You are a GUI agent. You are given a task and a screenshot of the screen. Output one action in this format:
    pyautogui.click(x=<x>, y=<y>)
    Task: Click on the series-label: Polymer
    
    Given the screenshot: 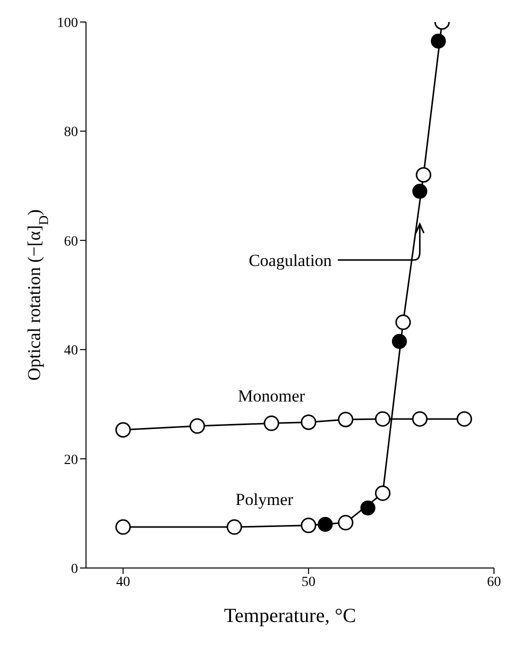 What is the action you would take?
    pyautogui.click(x=265, y=500)
    